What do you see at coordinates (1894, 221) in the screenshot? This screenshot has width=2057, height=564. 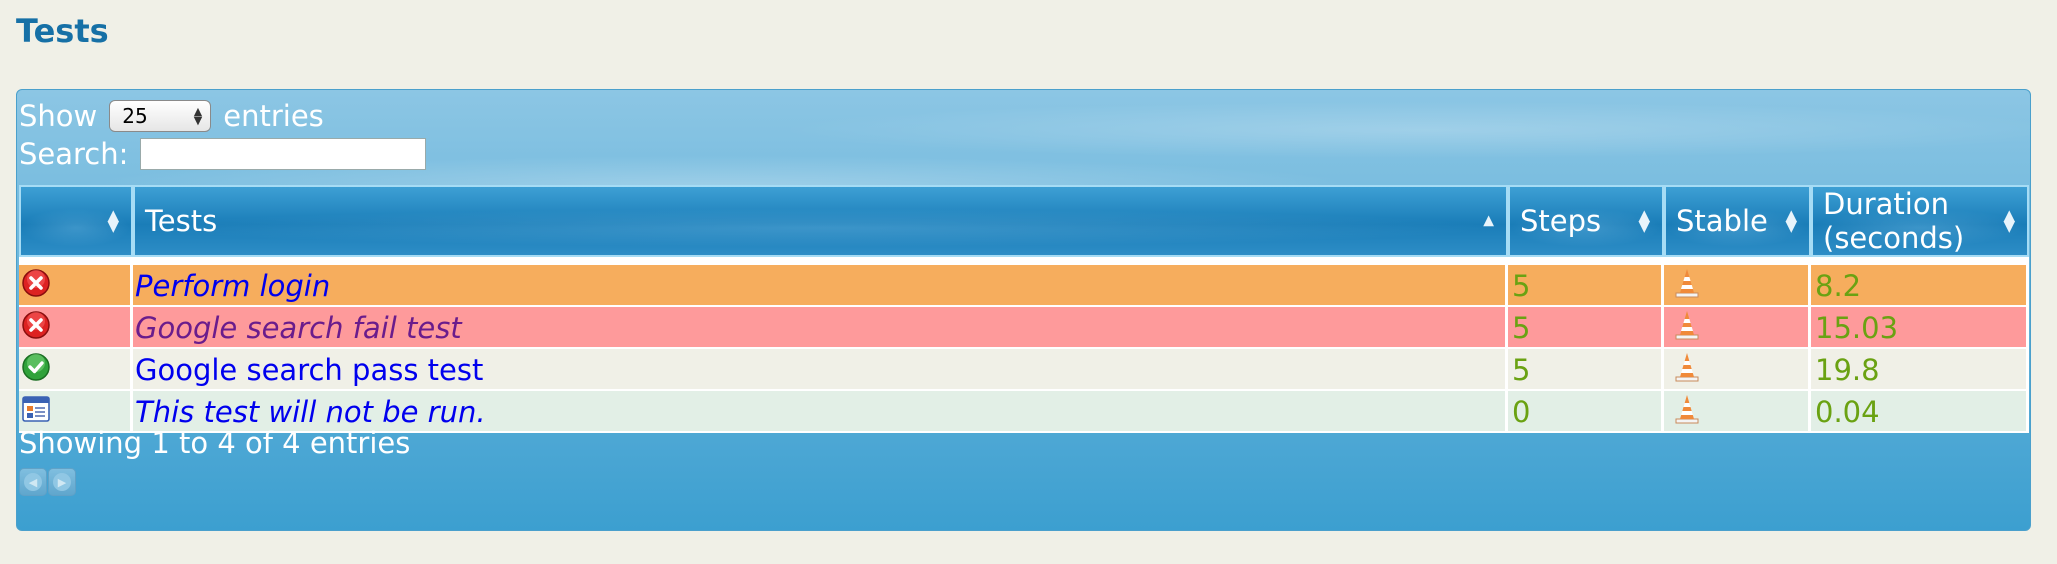 I see `column-label-duration: Duration (seconds)` at bounding box center [1894, 221].